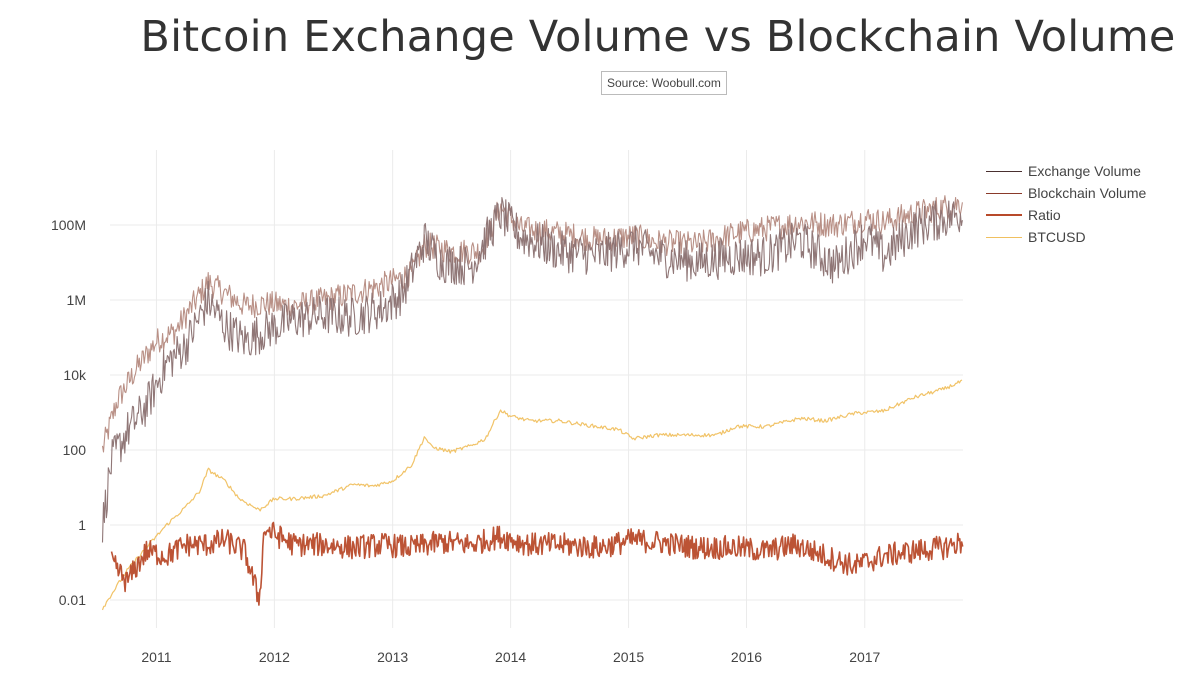  Describe the element at coordinates (75, 375) in the screenshot. I see `y-tick-label: 10k` at that location.